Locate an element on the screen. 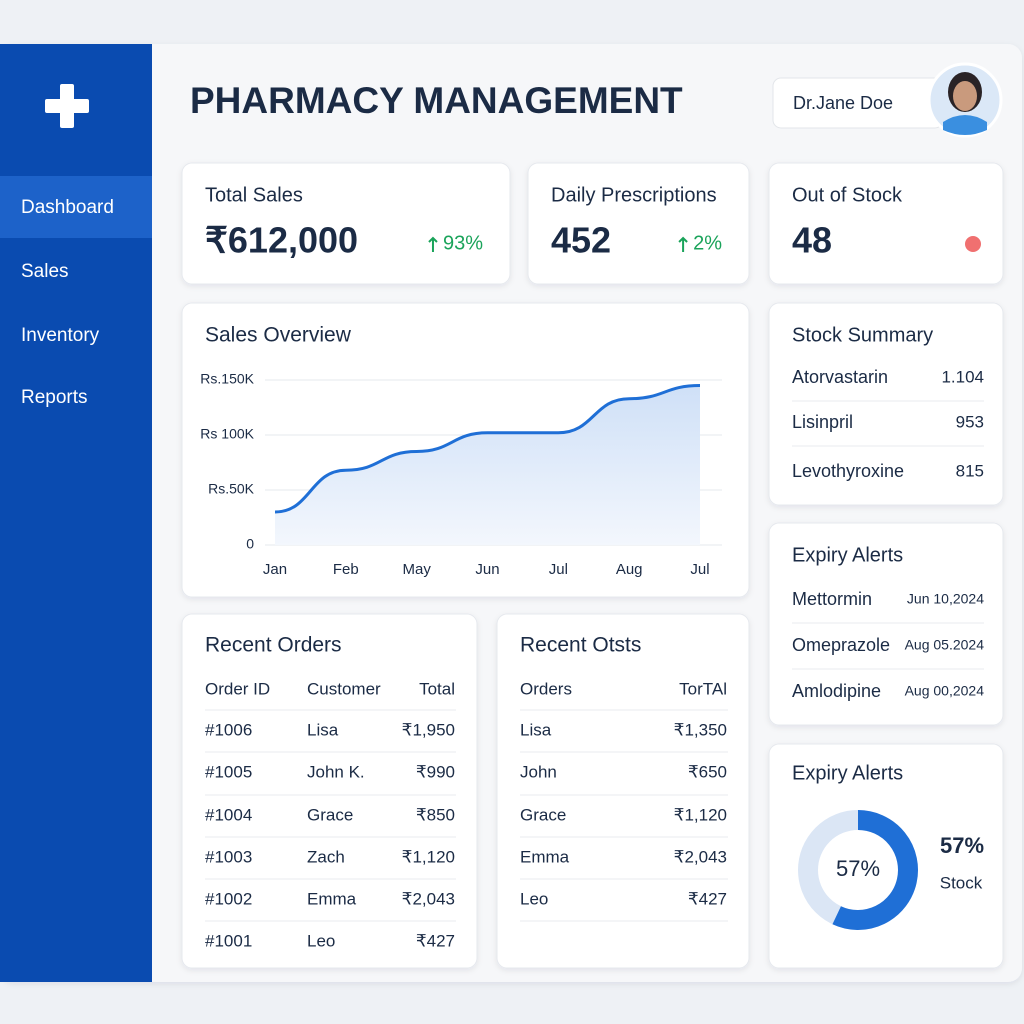 The width and height of the screenshot is (1024, 1024). cell: ₹990 is located at coordinates (435, 771).